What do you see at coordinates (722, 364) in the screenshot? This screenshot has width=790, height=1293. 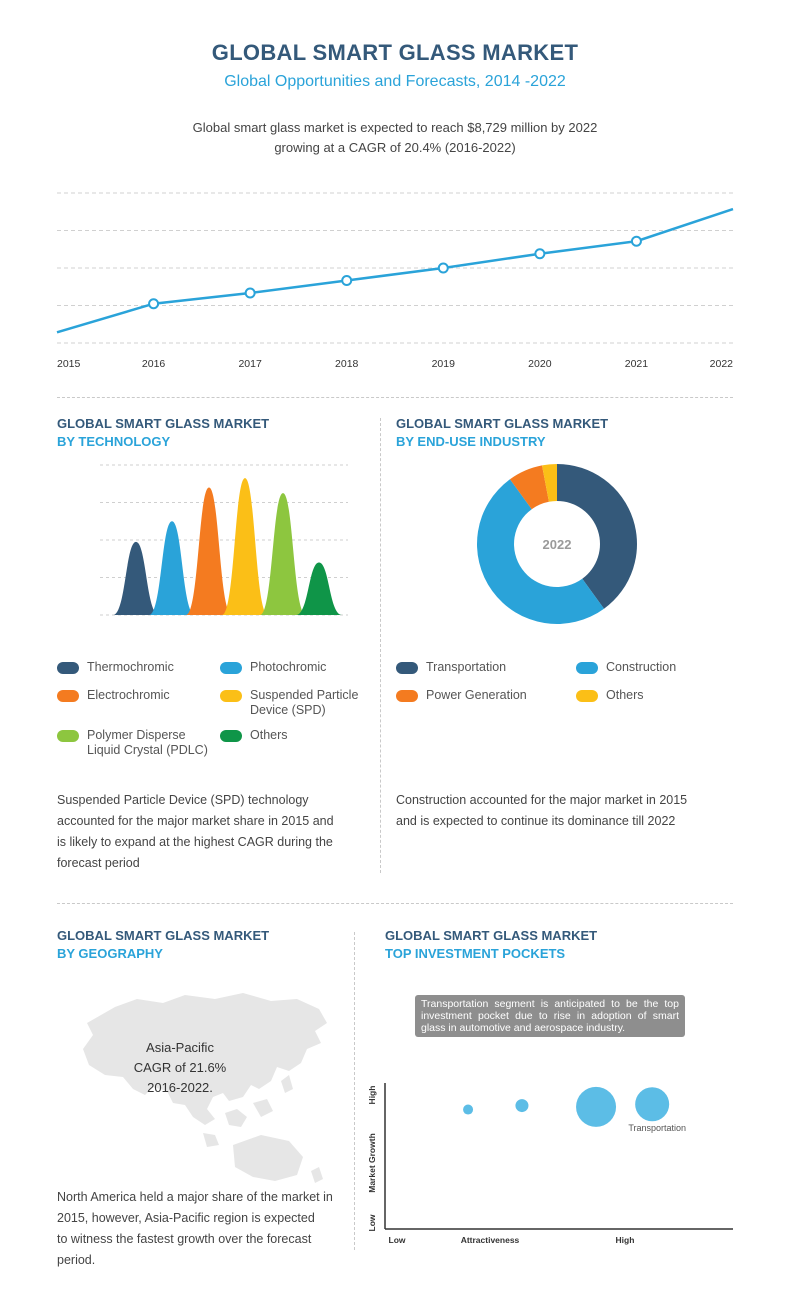 I see `x-tick-label: 2022` at bounding box center [722, 364].